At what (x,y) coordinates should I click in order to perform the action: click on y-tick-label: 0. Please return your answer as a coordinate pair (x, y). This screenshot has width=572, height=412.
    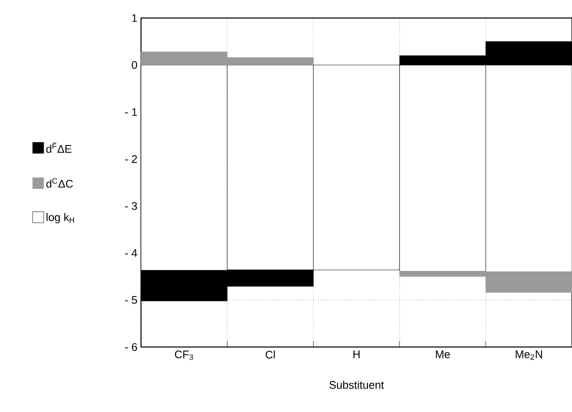
    Looking at the image, I should click on (135, 65).